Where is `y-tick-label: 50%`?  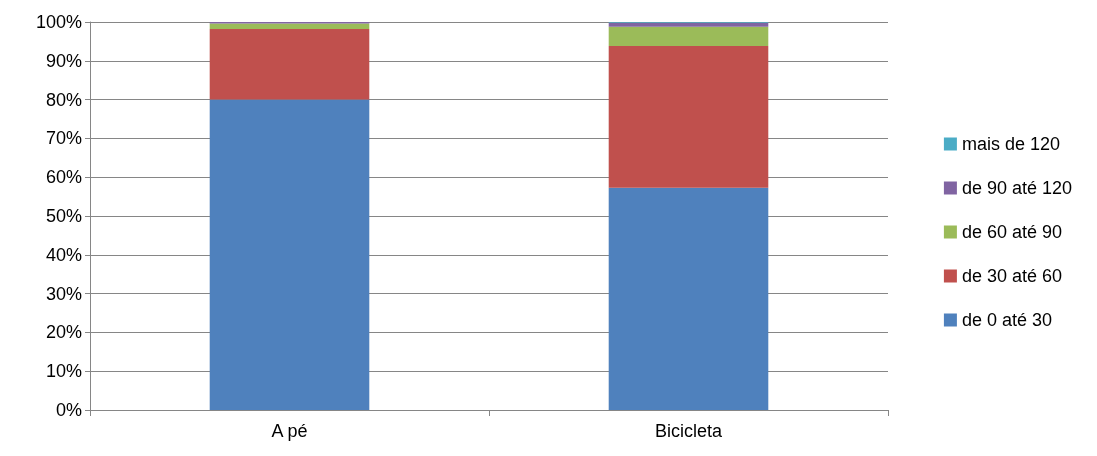
y-tick-label: 50% is located at coordinates (63, 216).